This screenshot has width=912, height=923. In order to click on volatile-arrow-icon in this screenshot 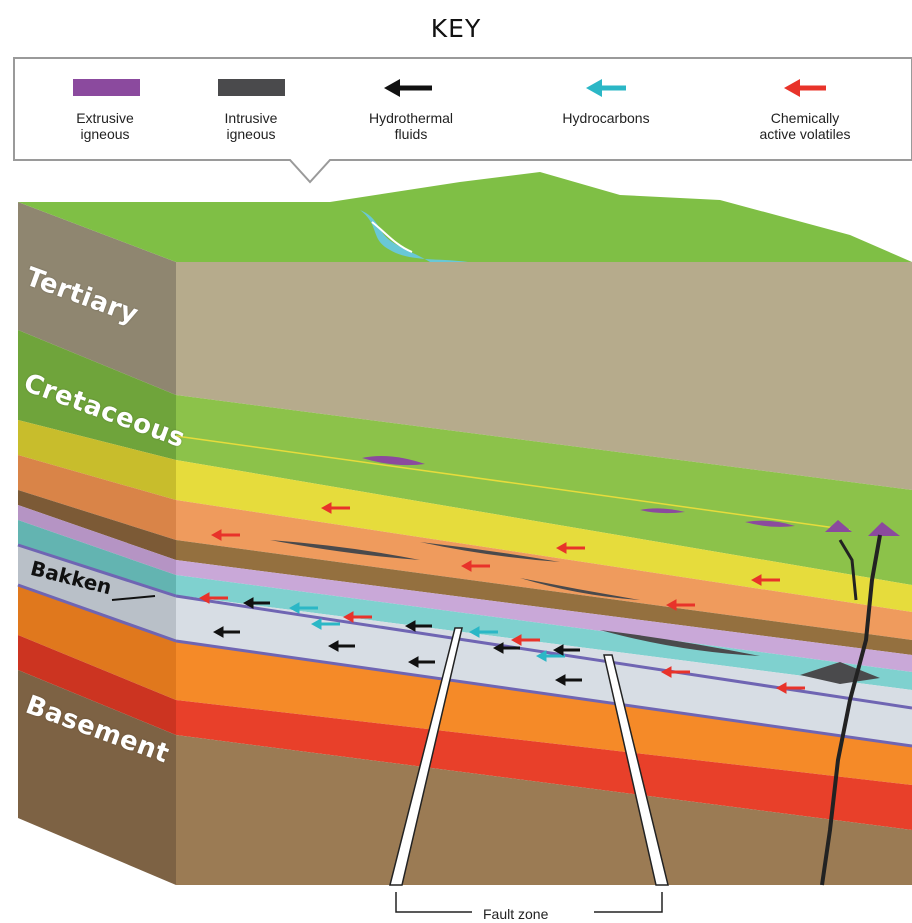, I will do `click(805, 88)`.